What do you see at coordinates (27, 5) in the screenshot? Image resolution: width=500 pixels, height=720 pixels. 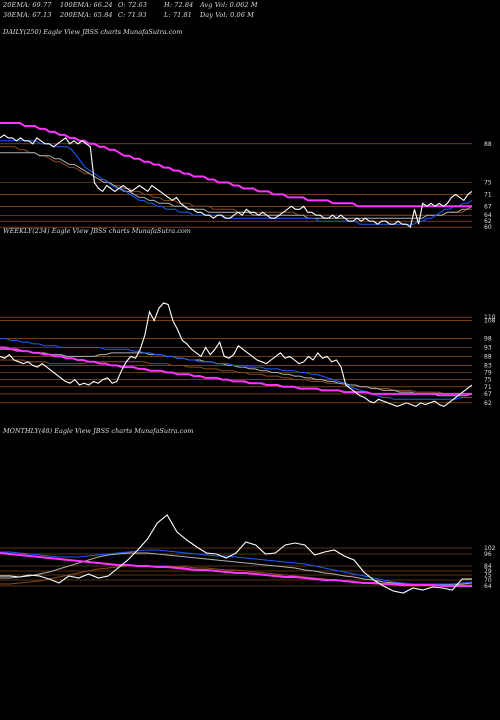 I see `ema20-readout: 20EMA: 69.77` at bounding box center [27, 5].